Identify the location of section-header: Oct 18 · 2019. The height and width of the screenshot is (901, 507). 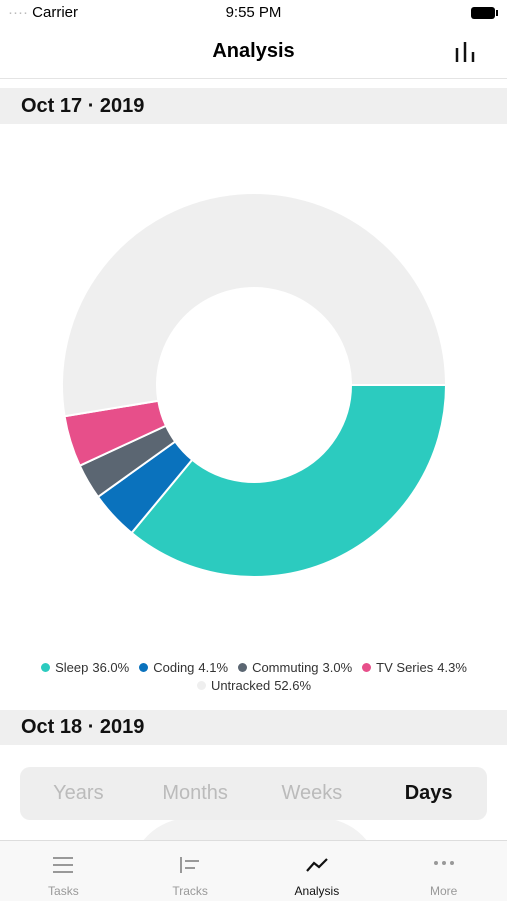
(253, 727).